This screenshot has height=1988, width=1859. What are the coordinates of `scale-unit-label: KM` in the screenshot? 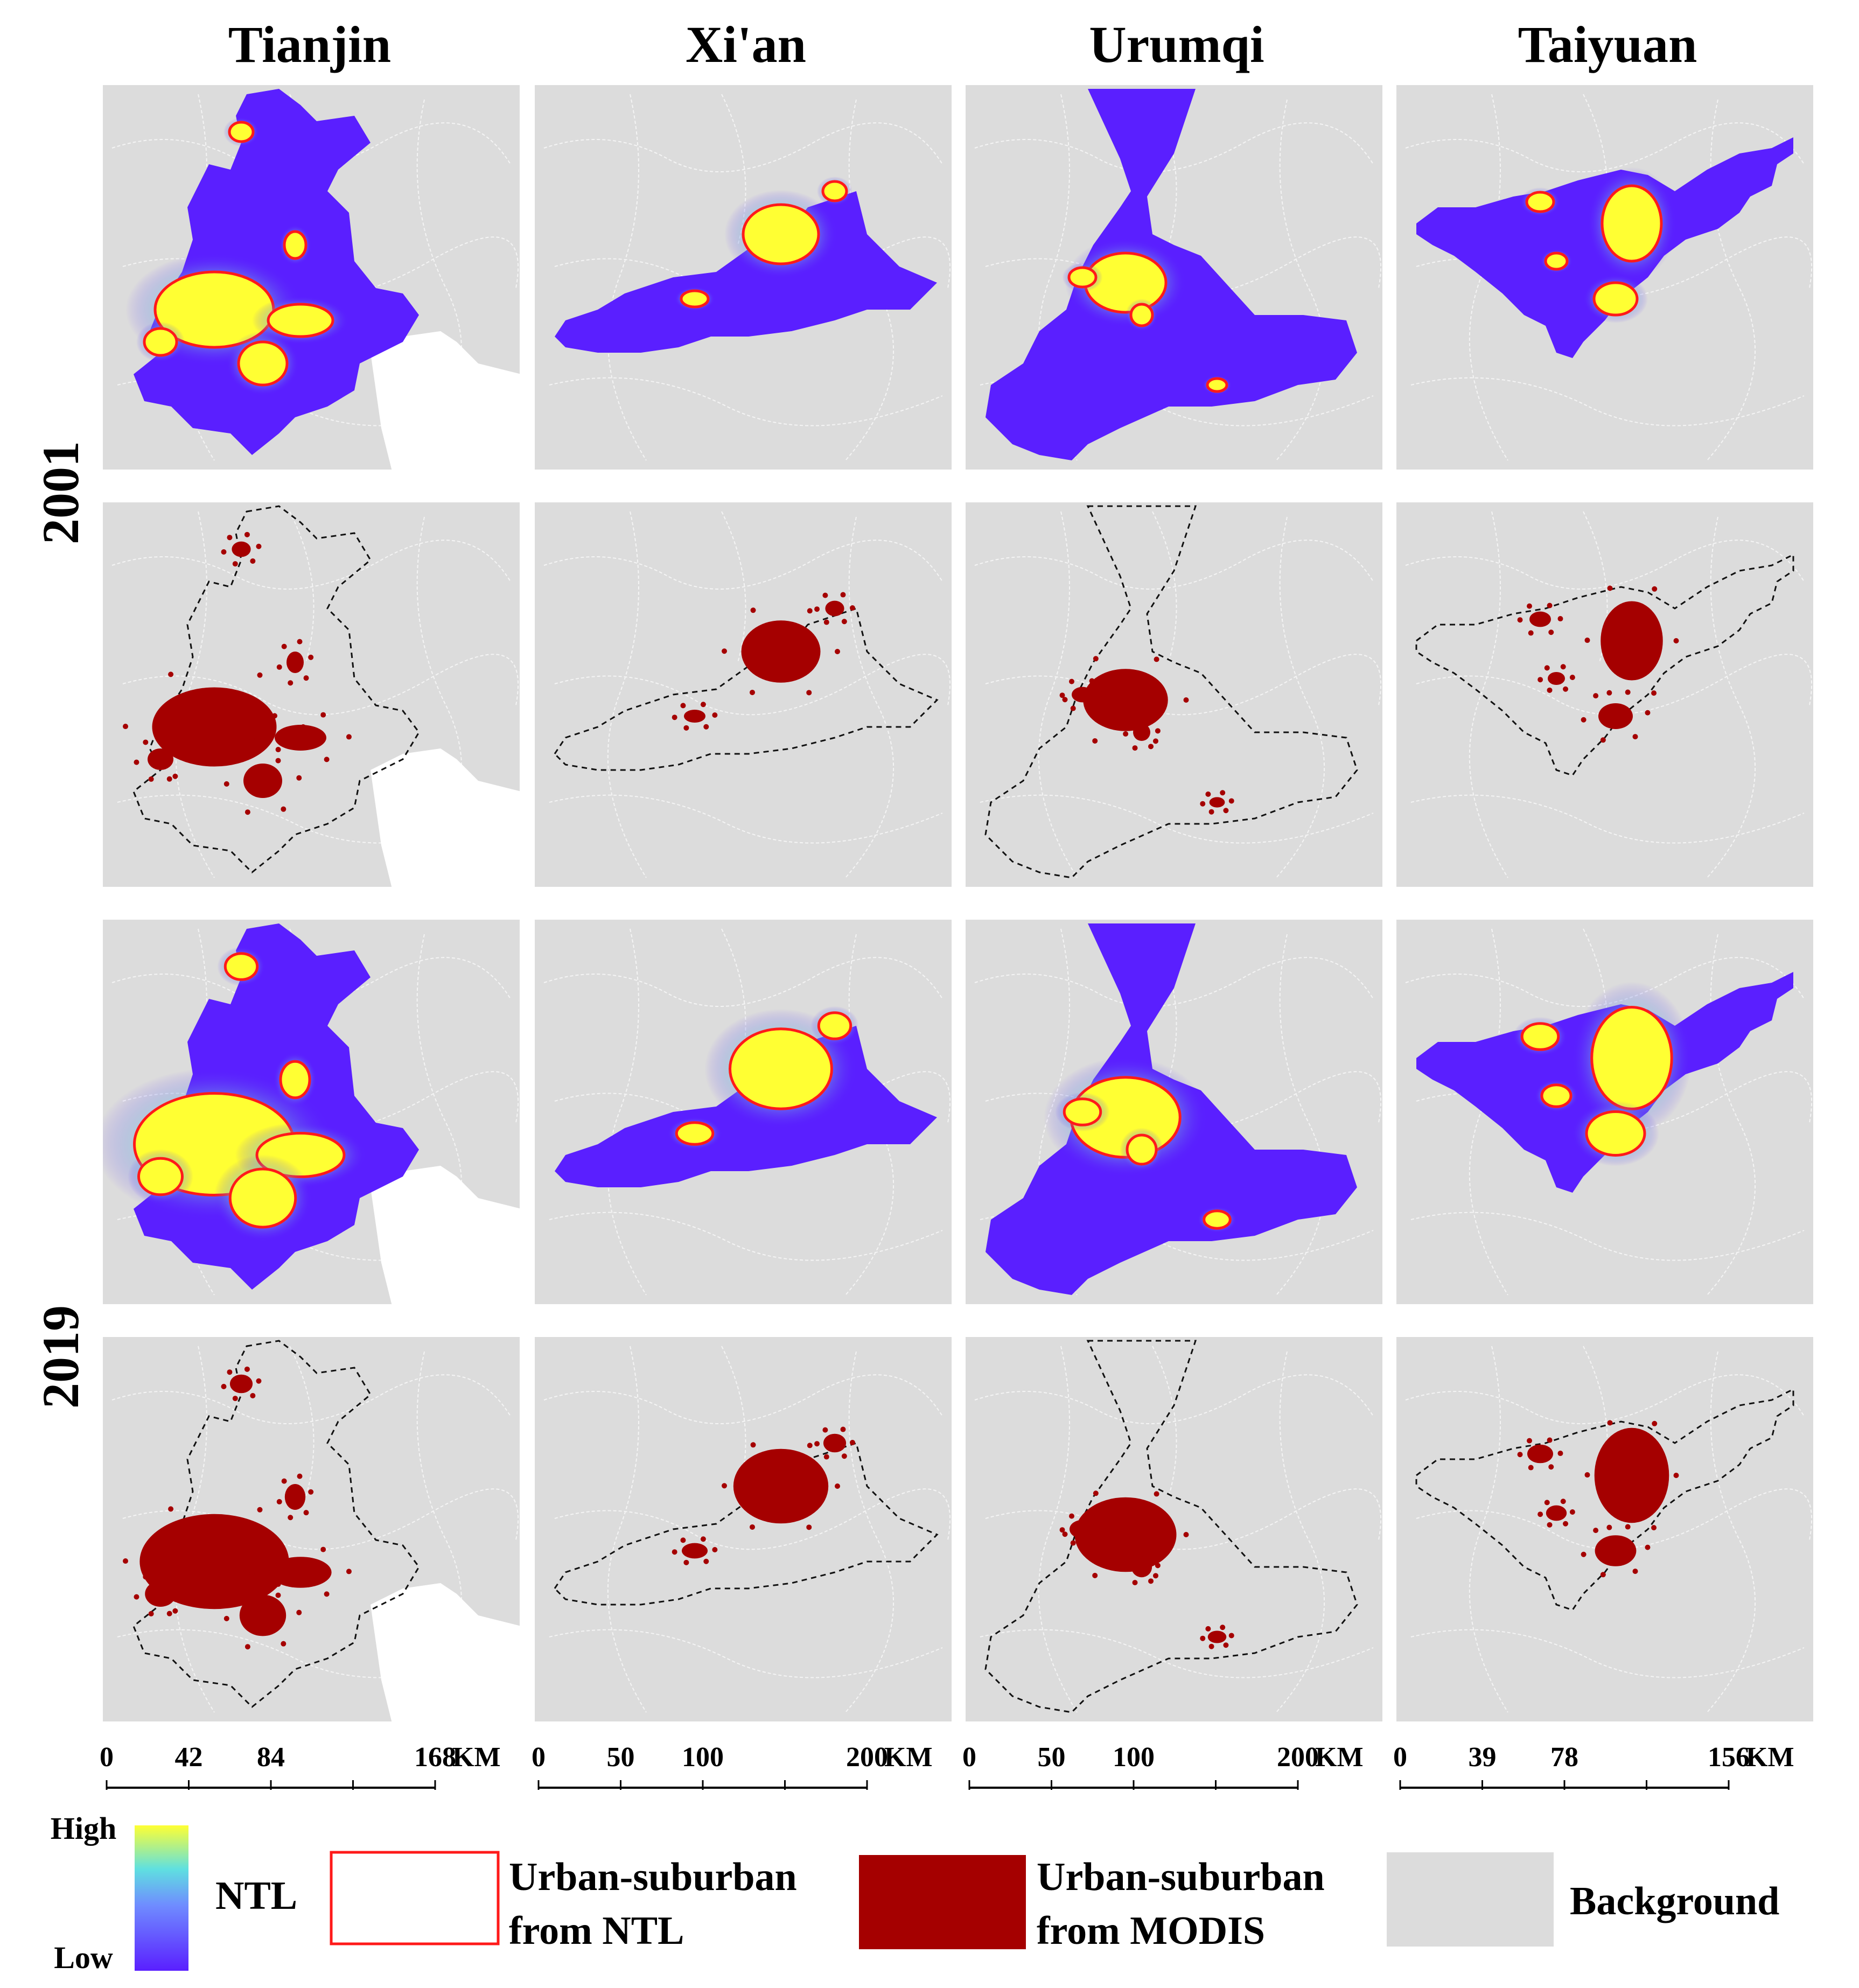 It's located at (476, 1757).